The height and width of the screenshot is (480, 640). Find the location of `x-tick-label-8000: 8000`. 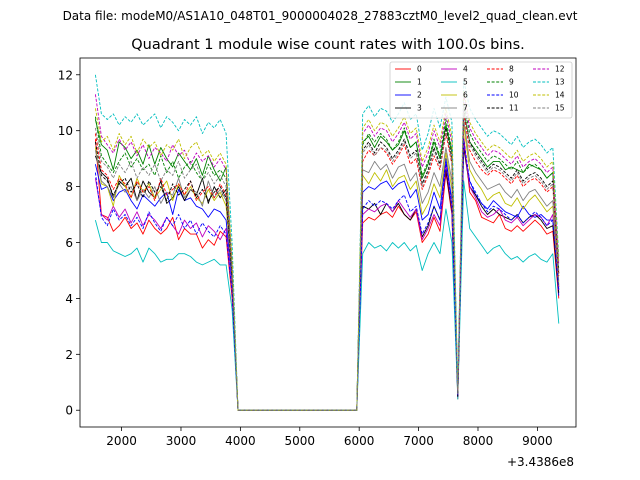

x-tick-label-8000: 8000 is located at coordinates (478, 441).